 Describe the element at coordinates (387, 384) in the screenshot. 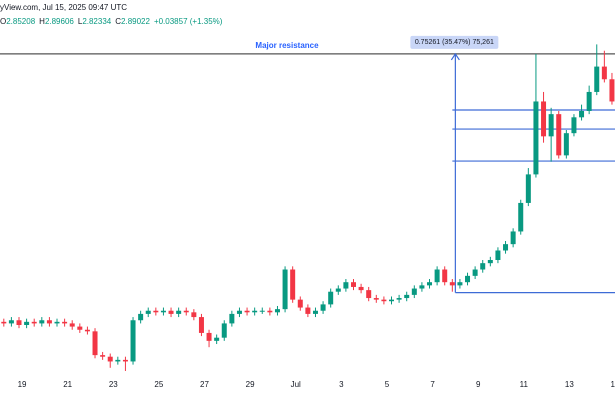

I see `x-tick-label: 5` at that location.